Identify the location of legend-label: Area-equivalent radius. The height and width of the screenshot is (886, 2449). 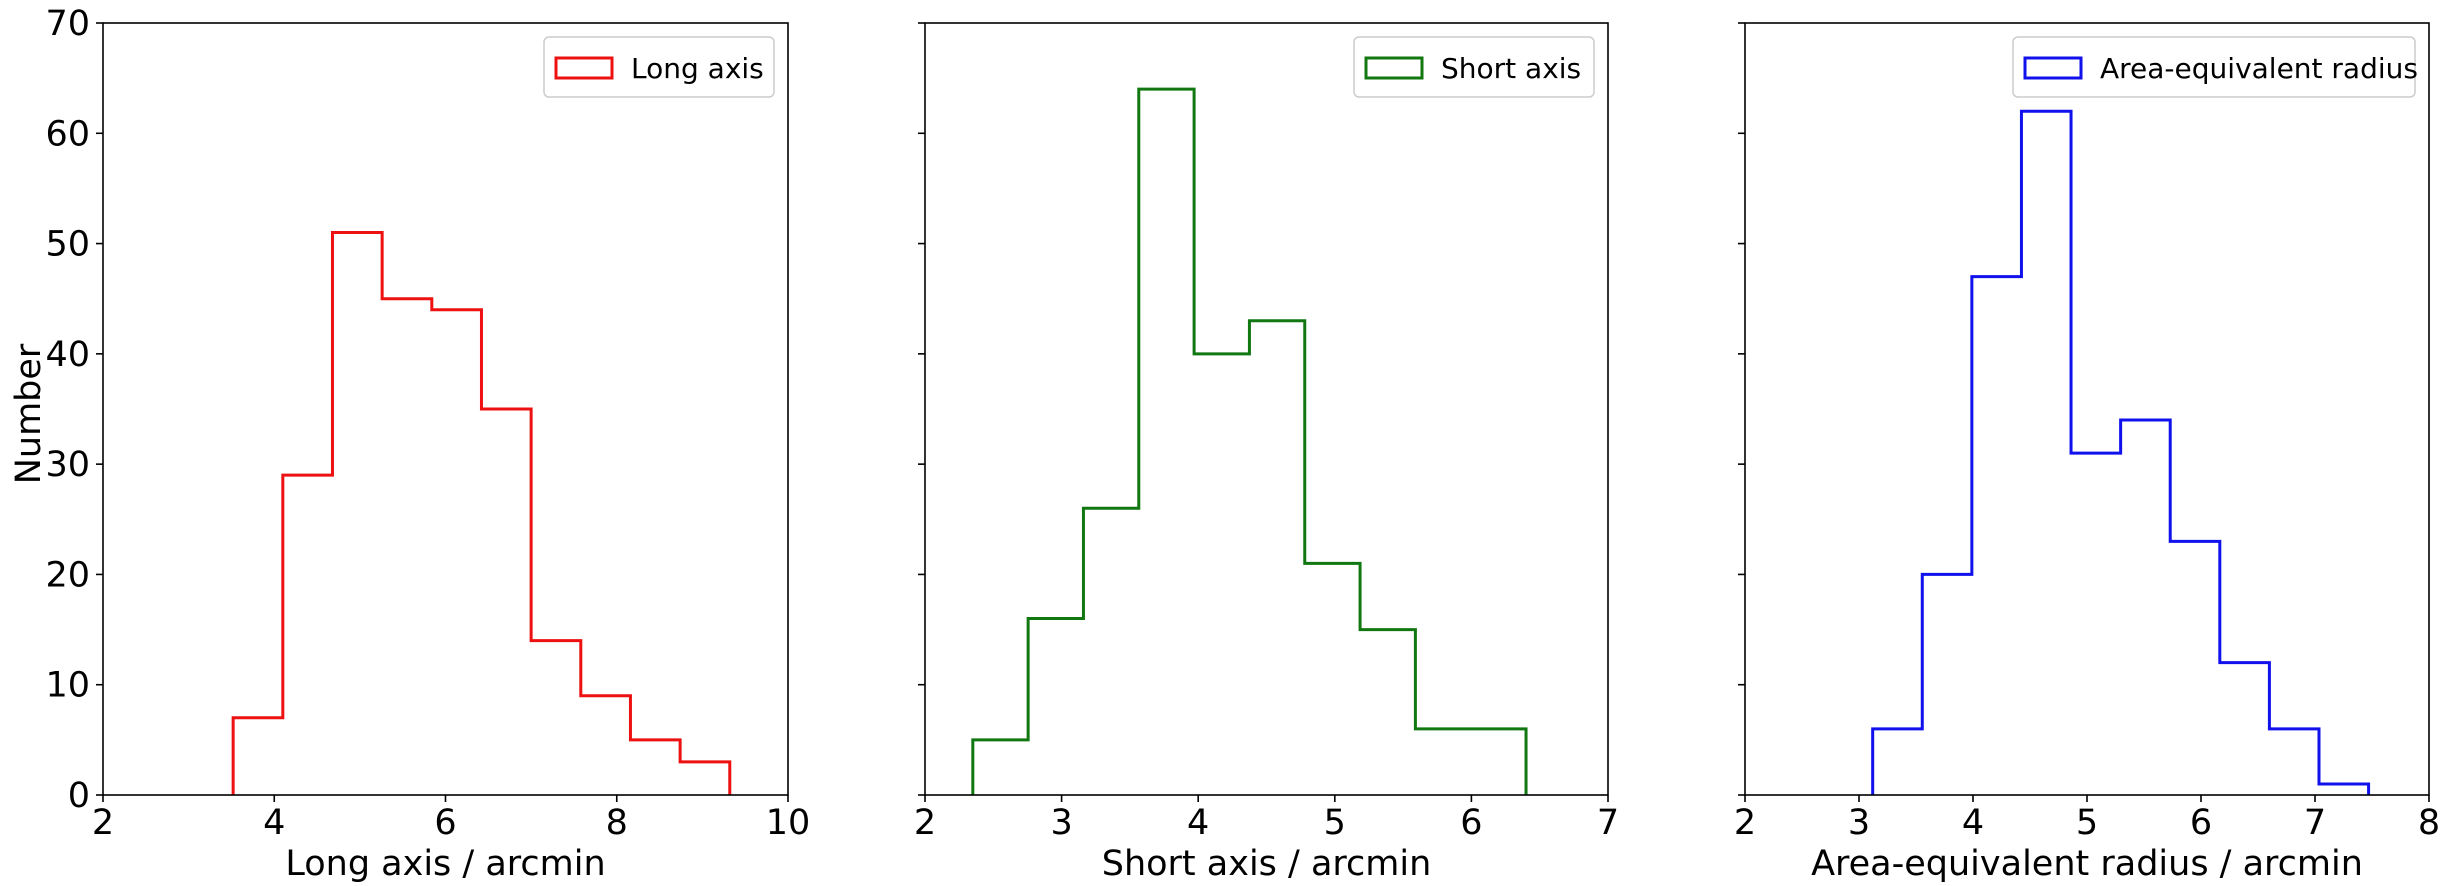
(2259, 68).